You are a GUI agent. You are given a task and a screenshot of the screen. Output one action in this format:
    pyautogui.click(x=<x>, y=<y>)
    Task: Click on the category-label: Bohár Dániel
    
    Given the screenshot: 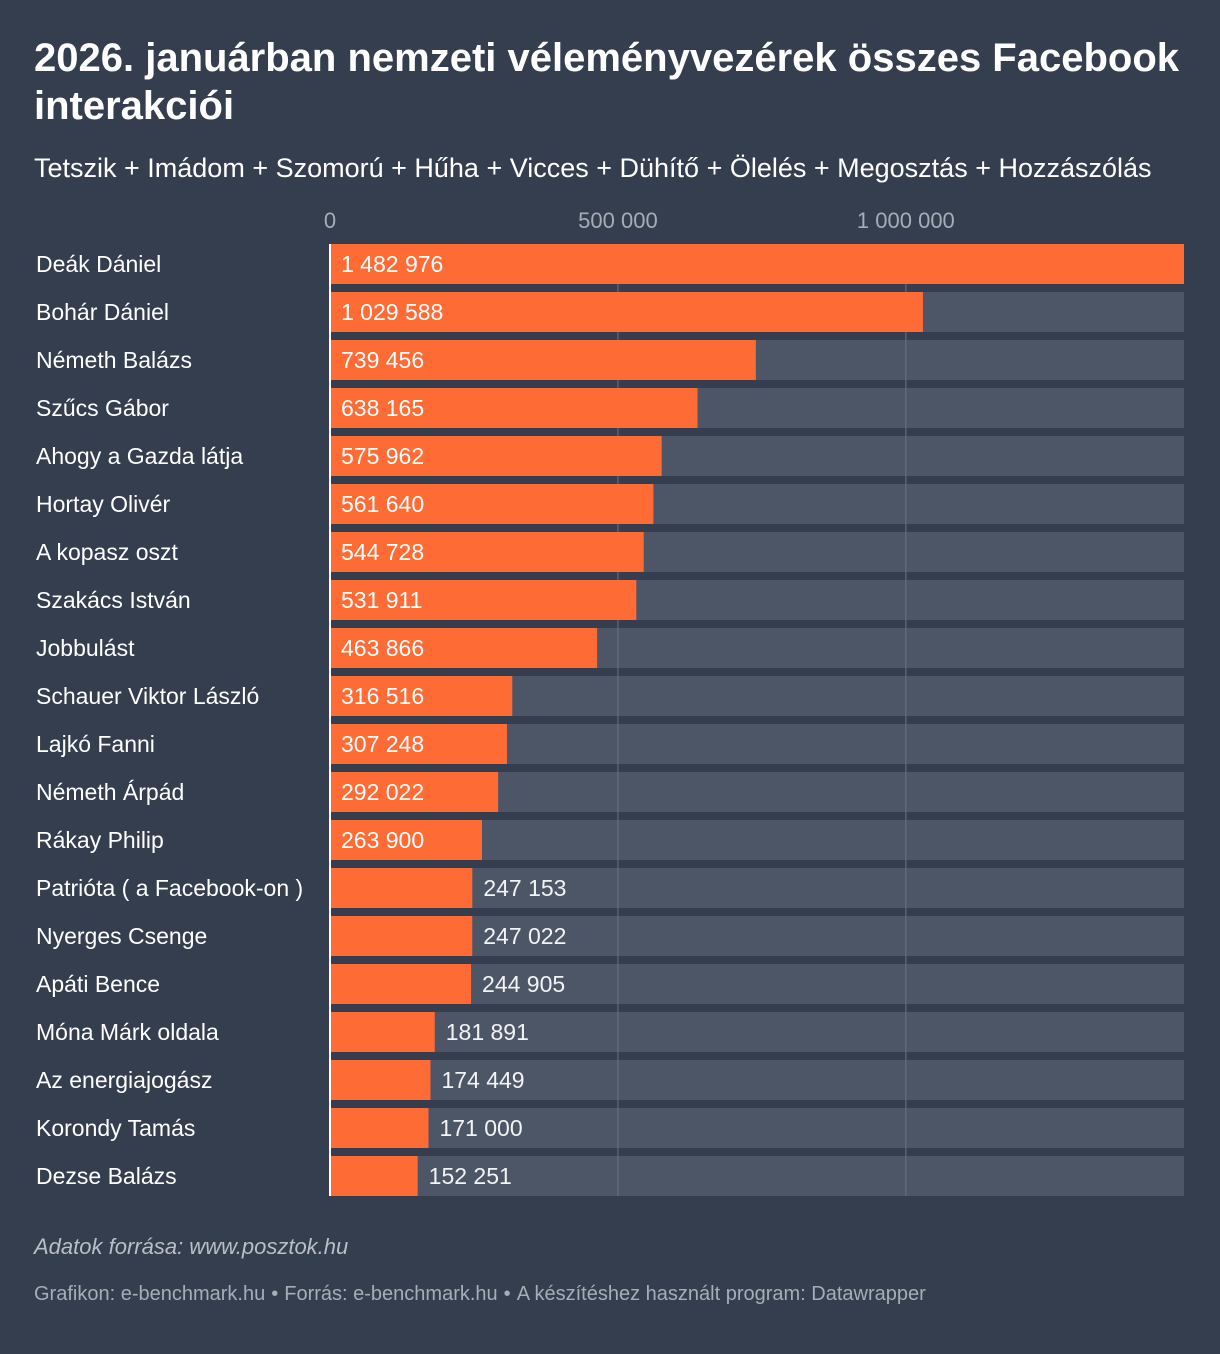 What is the action you would take?
    pyautogui.click(x=102, y=312)
    